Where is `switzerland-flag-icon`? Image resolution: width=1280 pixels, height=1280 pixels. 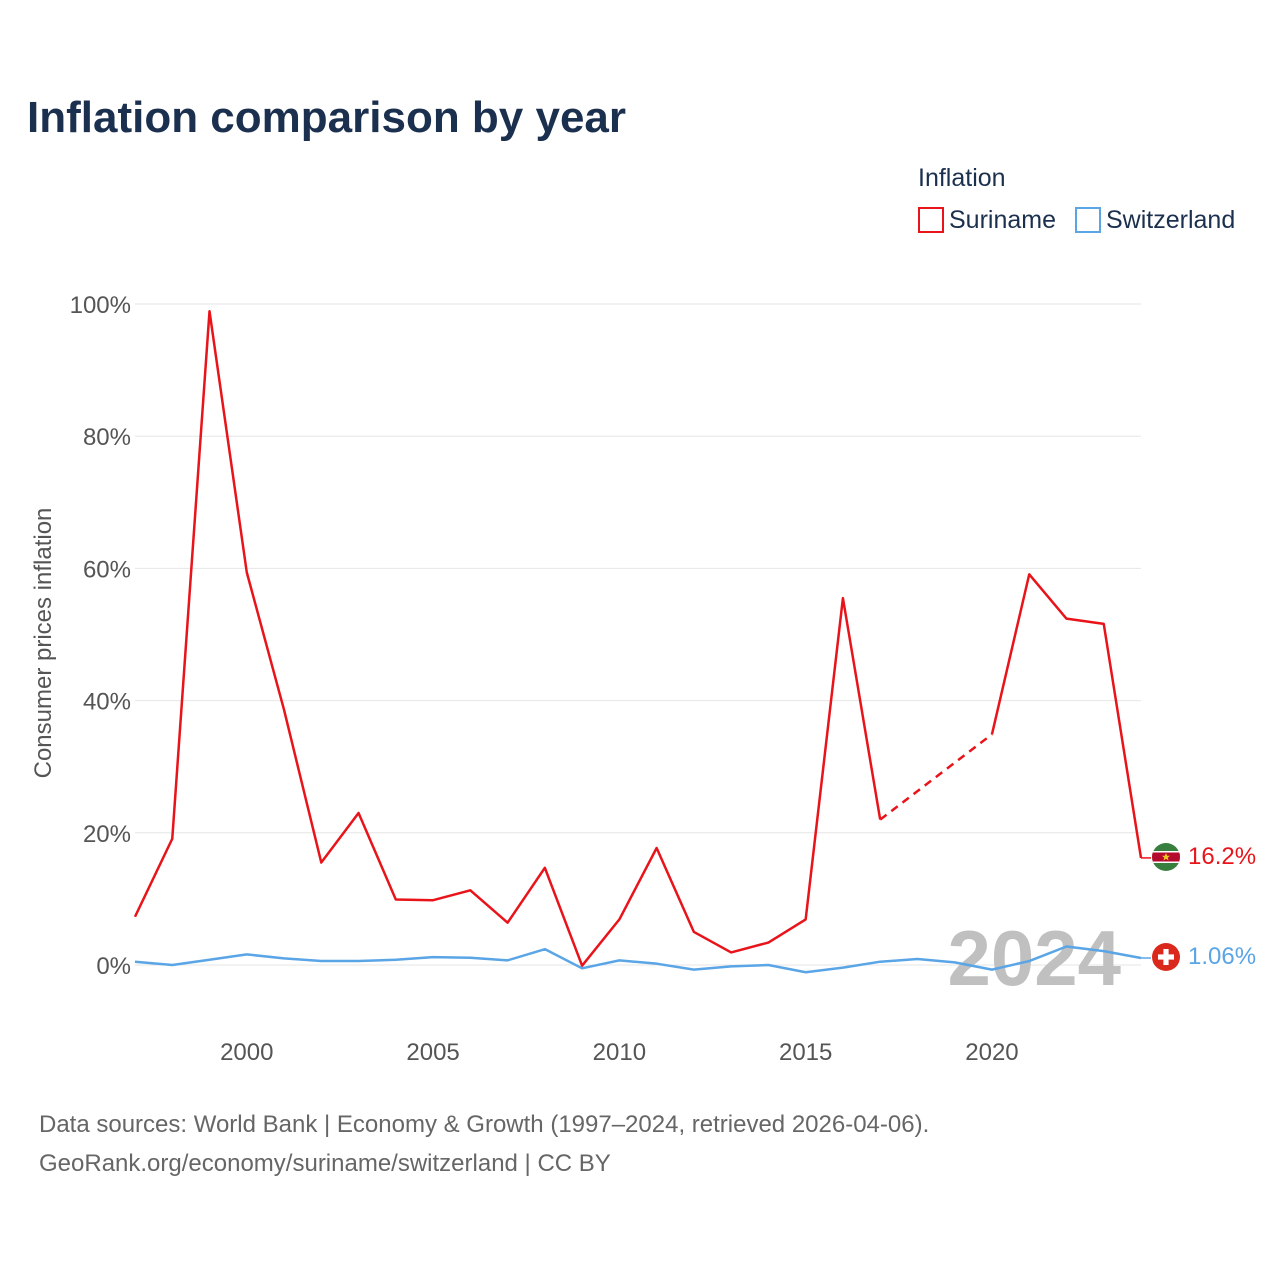 switzerland-flag-icon is located at coordinates (1166, 957).